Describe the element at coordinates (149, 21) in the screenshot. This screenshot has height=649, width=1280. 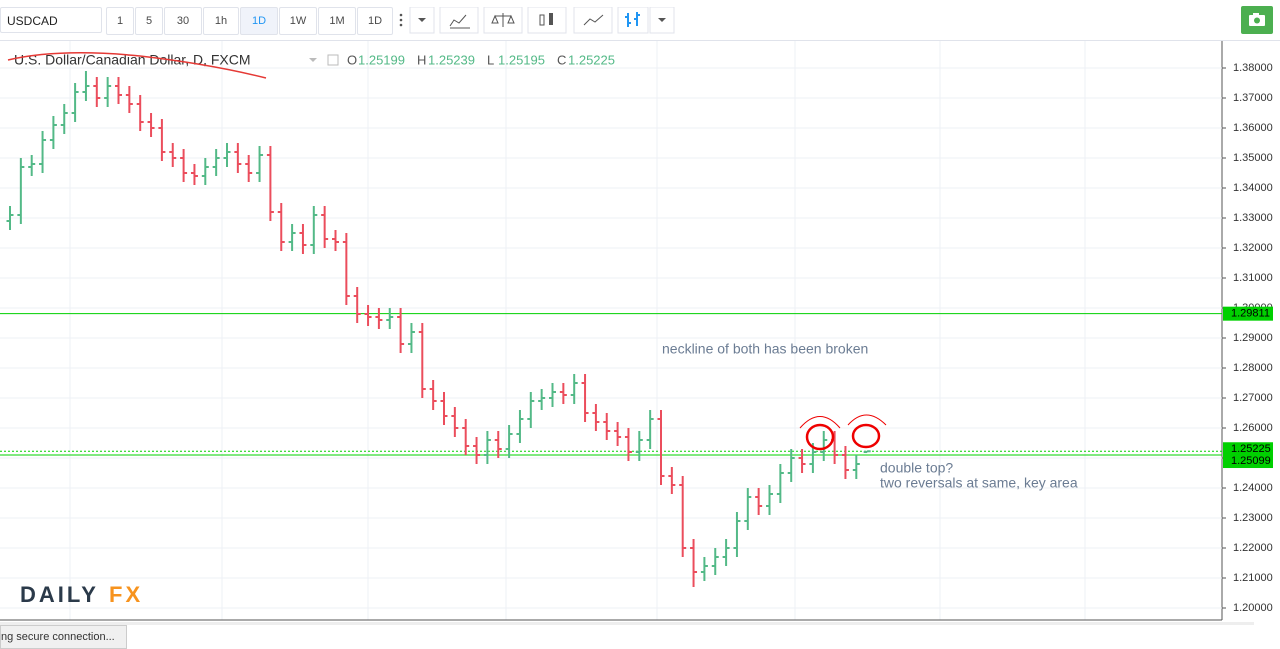
I see `interval-button: 5` at that location.